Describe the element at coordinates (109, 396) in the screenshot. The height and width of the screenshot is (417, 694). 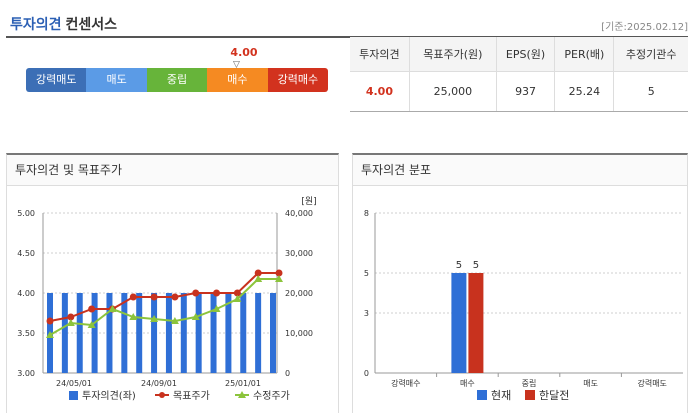
I see `legend-opinion-label: 투자의견(좌)` at that location.